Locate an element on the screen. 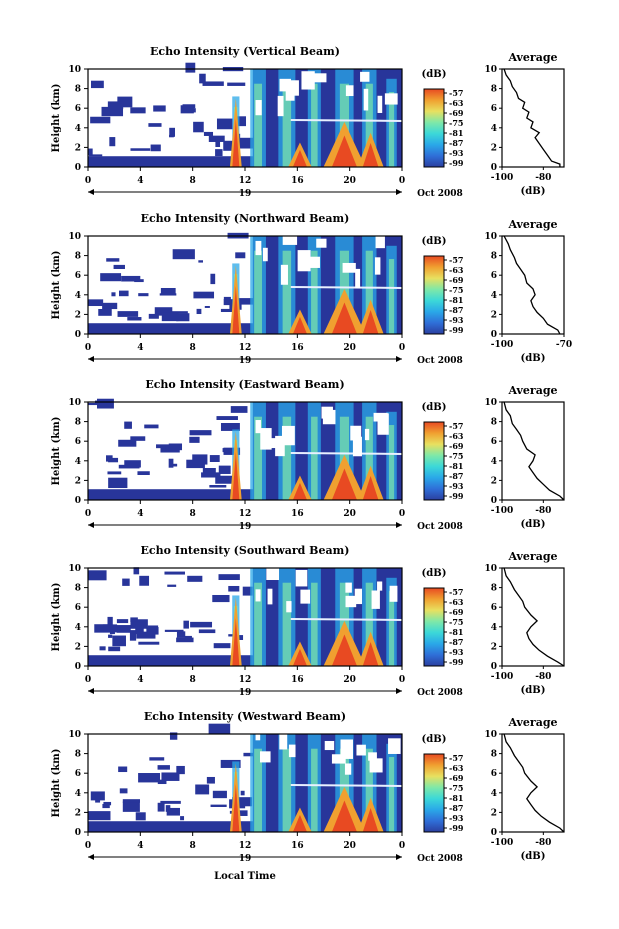 This screenshot has width=619, height=929. colorbar-label: -81 is located at coordinates (456, 798).